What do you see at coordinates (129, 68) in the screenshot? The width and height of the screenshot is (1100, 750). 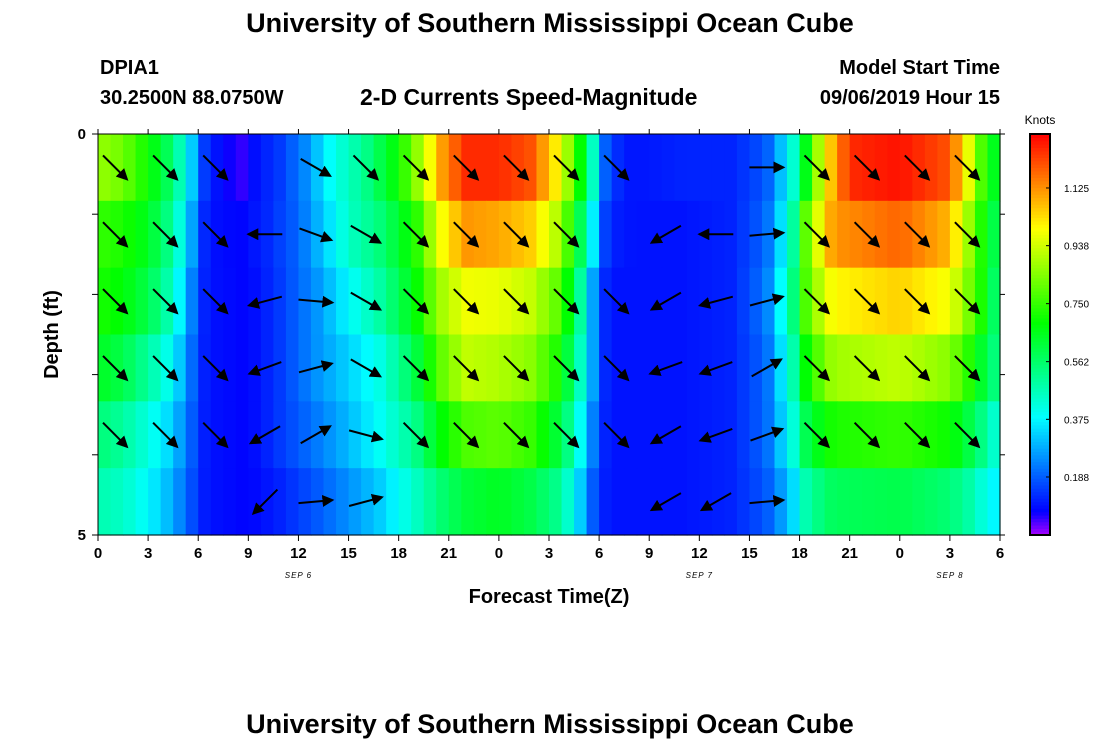 I see `station-id: DPIA1` at bounding box center [129, 68].